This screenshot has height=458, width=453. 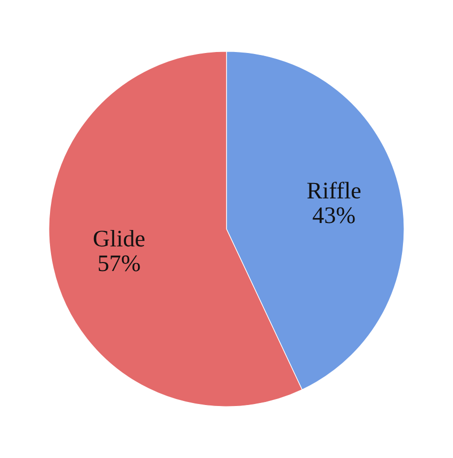 What do you see at coordinates (333, 190) in the screenshot?
I see `slice-label: Riffle` at bounding box center [333, 190].